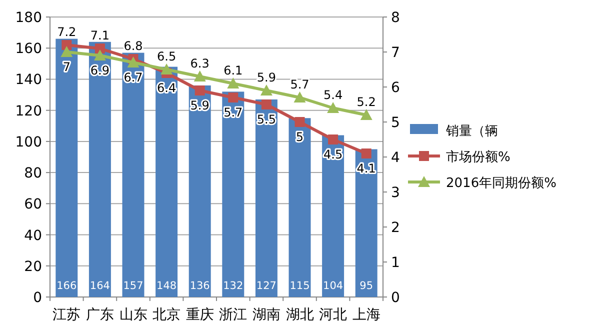 Image resolution: width=600 pixels, height=334 pixels. I want to click on data-label: 104, so click(333, 286).